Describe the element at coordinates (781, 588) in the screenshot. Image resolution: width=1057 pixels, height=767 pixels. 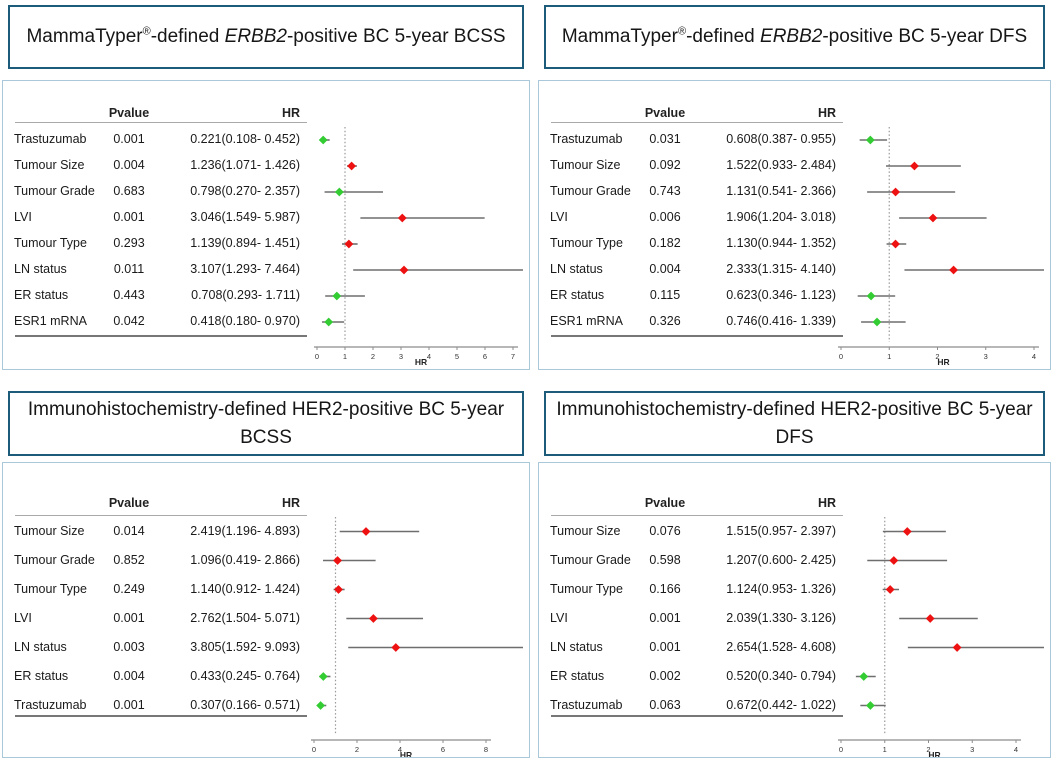
I see `row-hr-value: 1.124(0.953- 1.326)` at that location.